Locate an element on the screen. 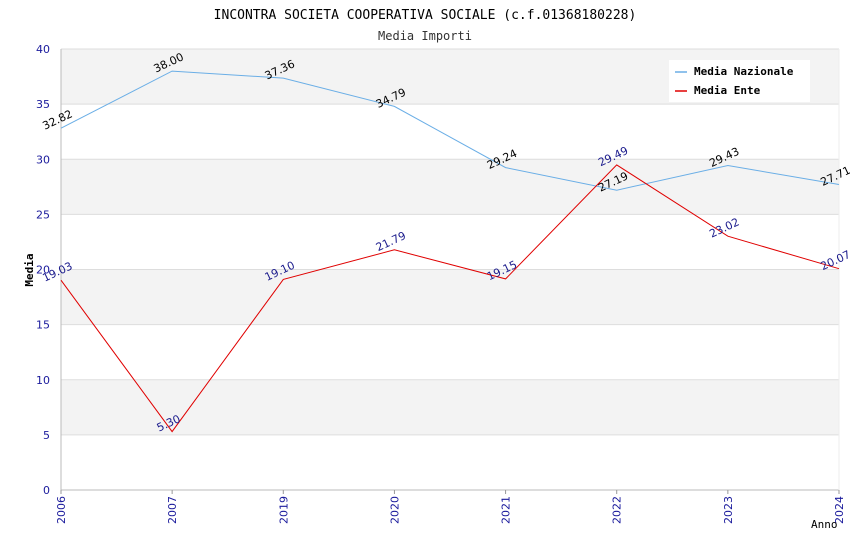  y-tick-label: 20 is located at coordinates (43, 270).